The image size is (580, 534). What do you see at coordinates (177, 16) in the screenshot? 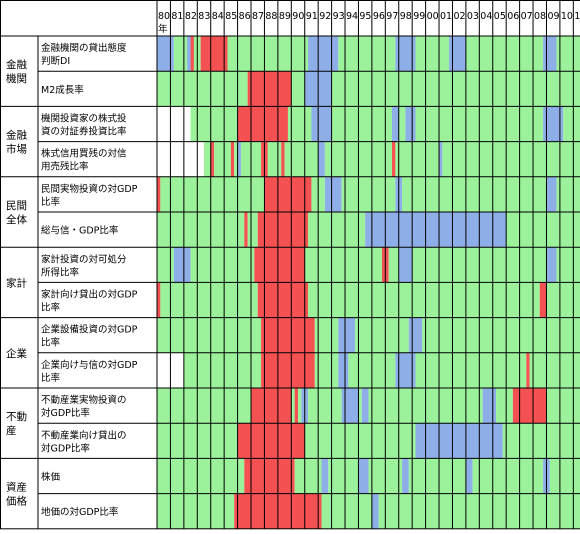
I see `year-tick-label: 81` at bounding box center [177, 16].